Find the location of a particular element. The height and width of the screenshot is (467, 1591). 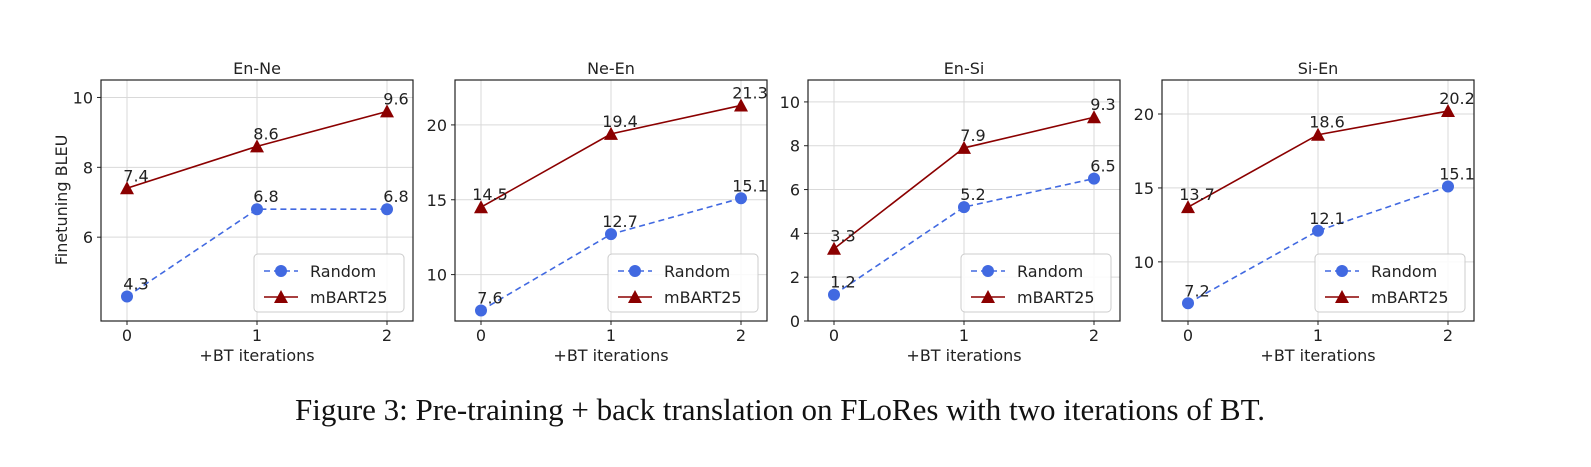

data-label: 12.7 is located at coordinates (620, 221).